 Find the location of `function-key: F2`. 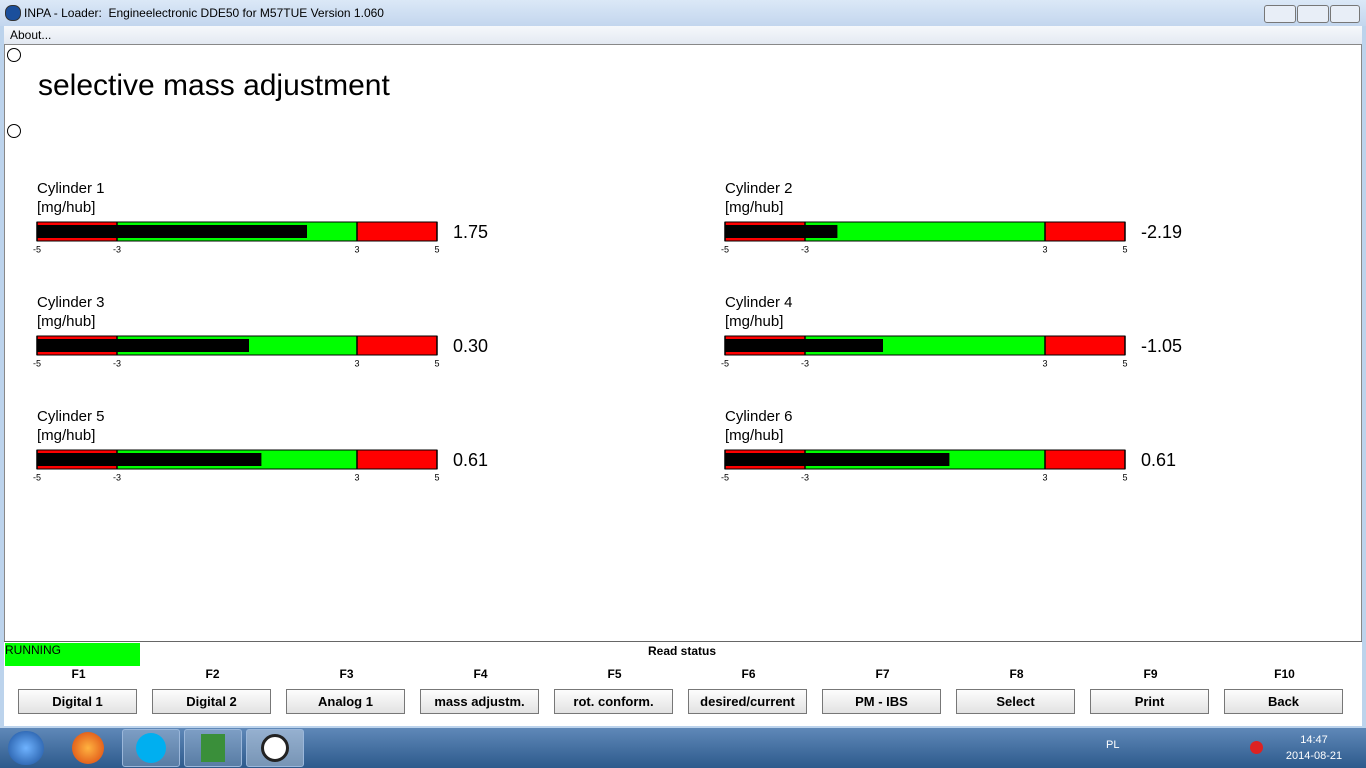

function-key: F2 is located at coordinates (212, 674).